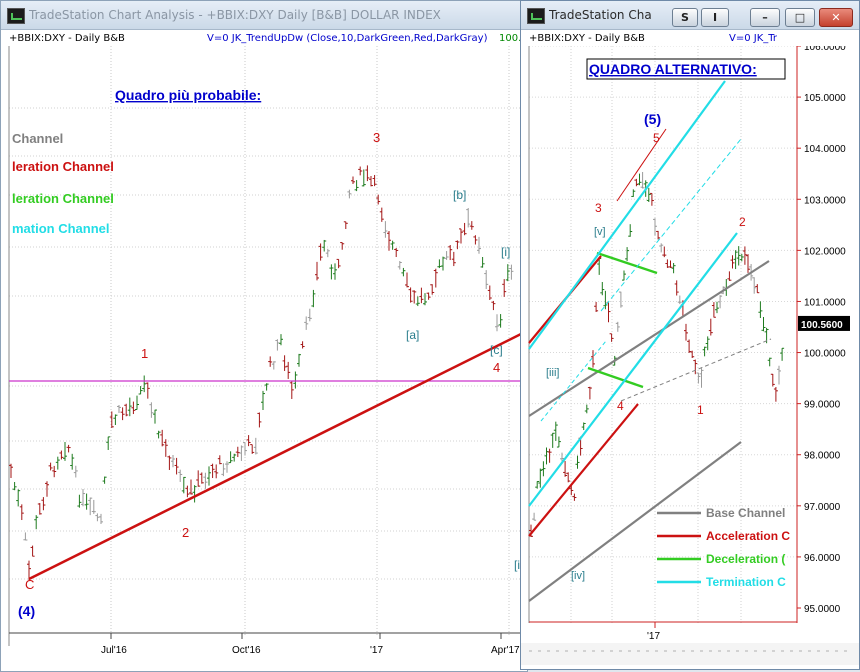 The image size is (860, 672). I want to click on right-price-tick-label: 96.0000, so click(822, 558).